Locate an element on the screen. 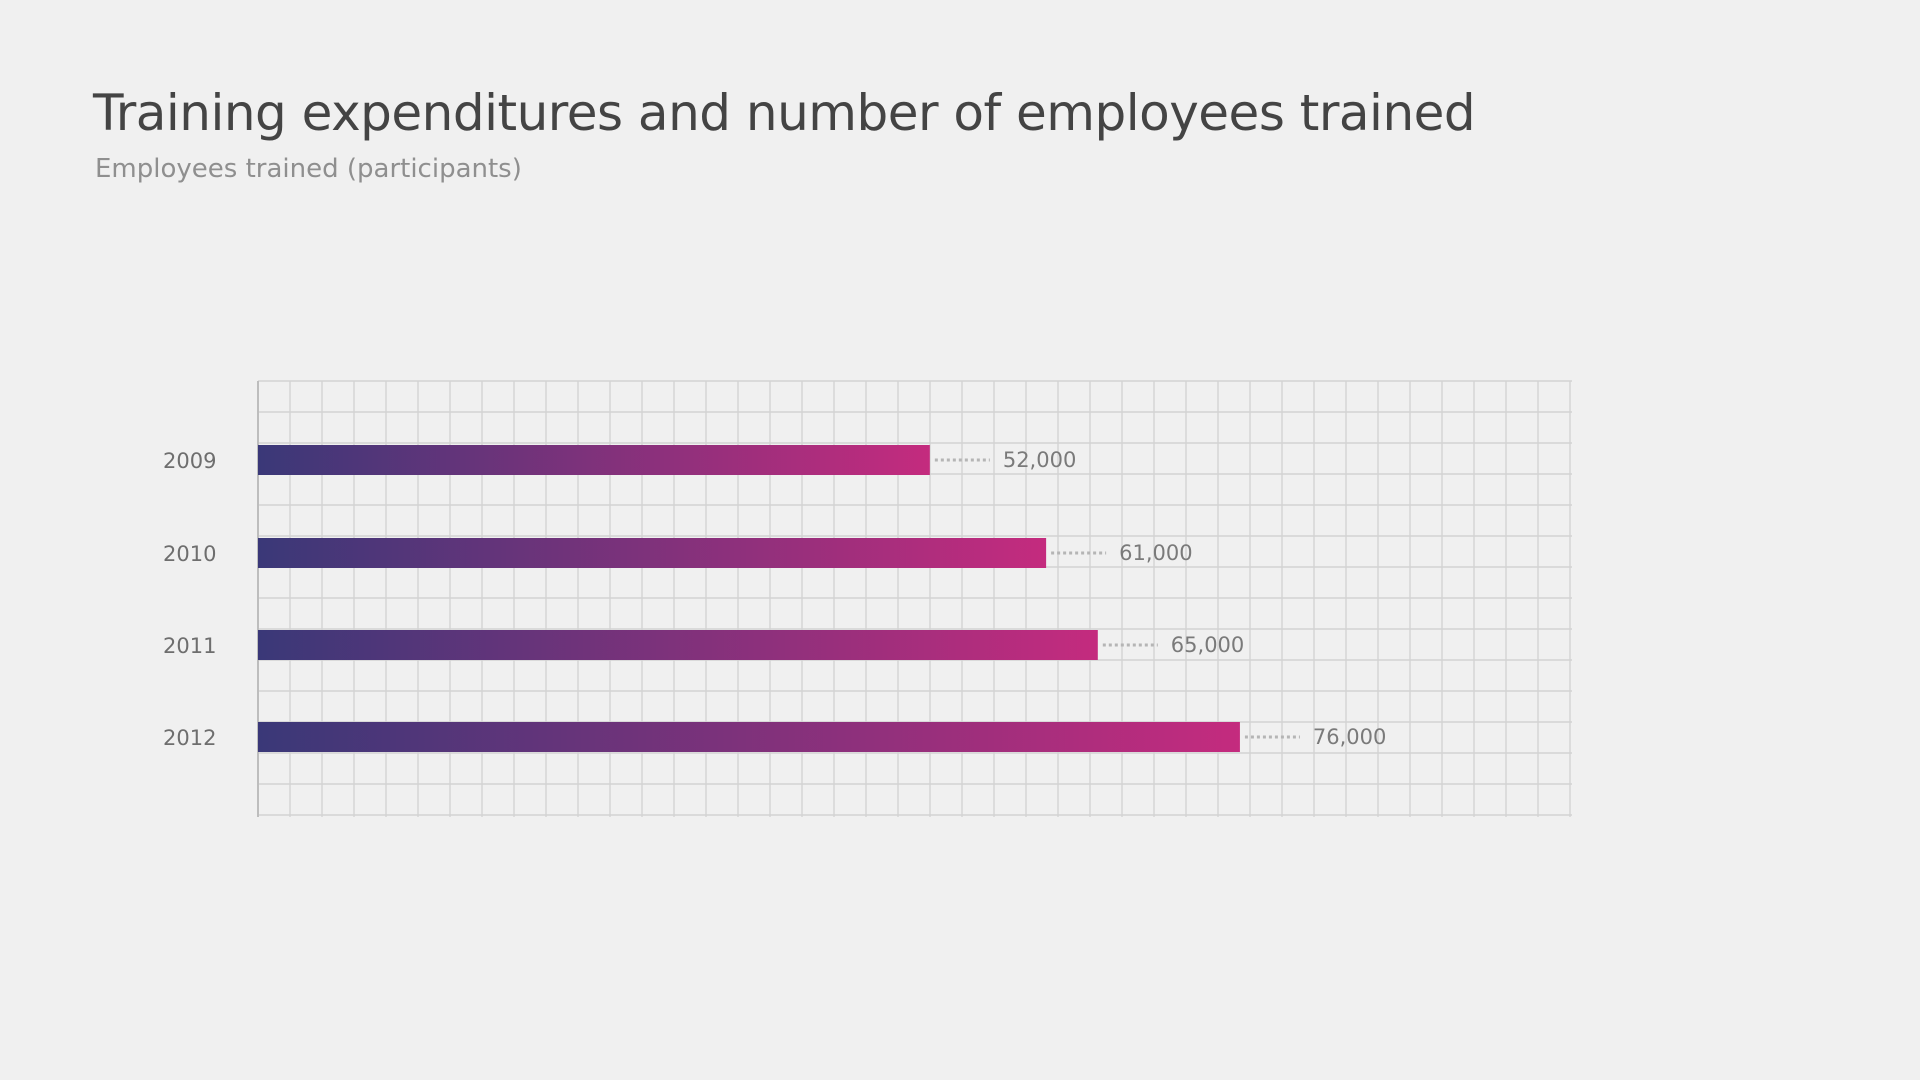 The image size is (1920, 1080). category-label-2009: 2009 is located at coordinates (189, 461).